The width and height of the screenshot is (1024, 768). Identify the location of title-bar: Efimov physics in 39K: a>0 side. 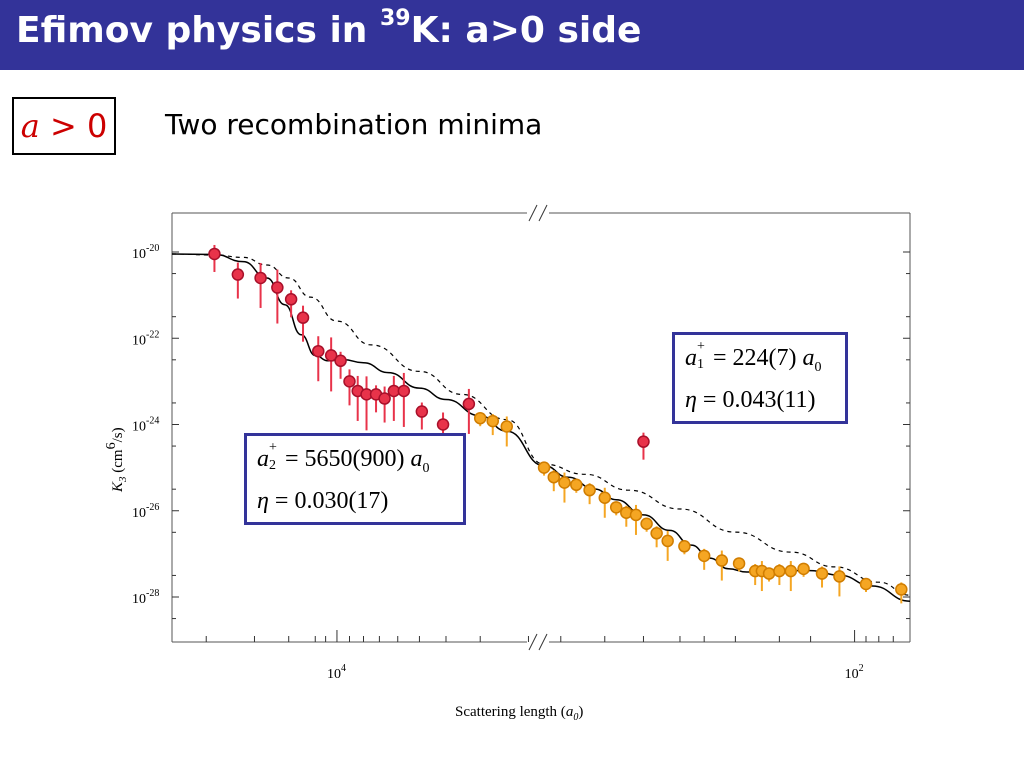
(512, 35).